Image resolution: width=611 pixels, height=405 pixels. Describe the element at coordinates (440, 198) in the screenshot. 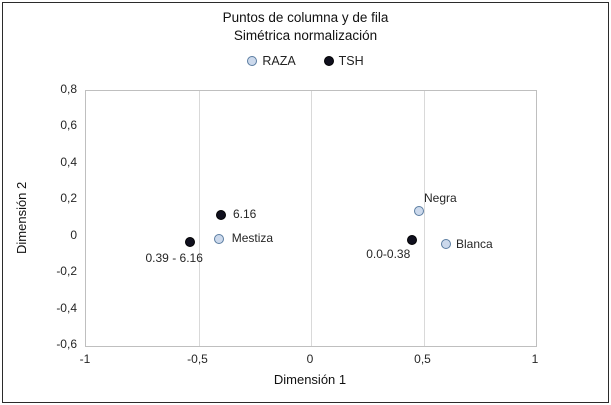

I see `point-label: Negra` at that location.